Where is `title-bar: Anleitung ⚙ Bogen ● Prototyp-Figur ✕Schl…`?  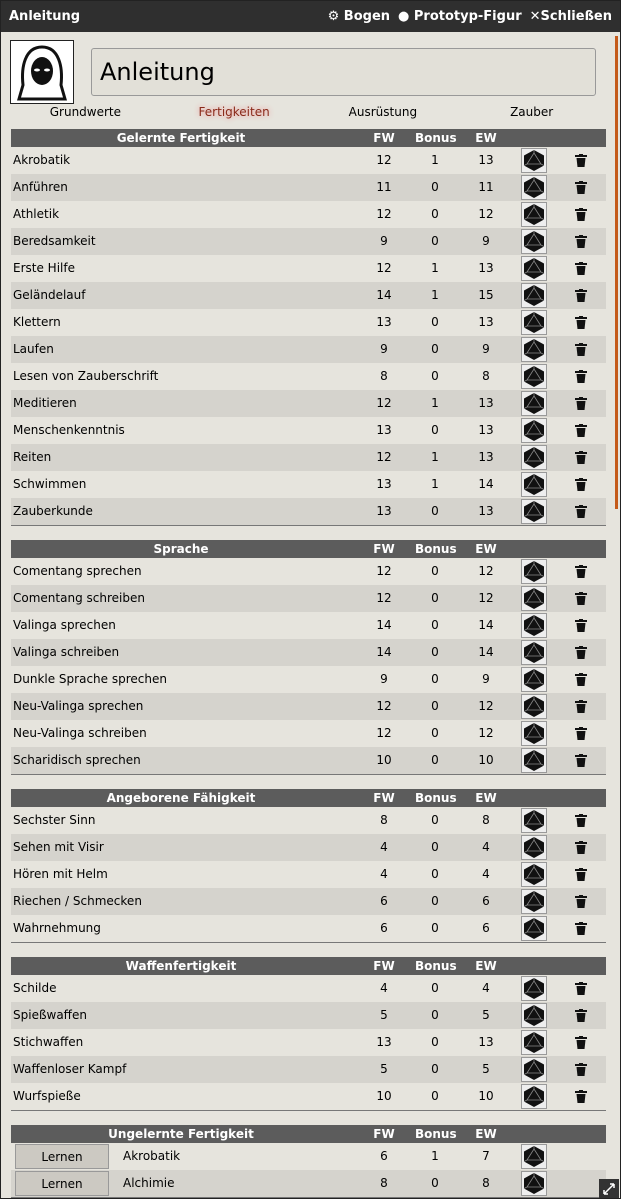 title-bar: Anleitung ⚙ Bogen ● Prototyp-Figur ✕Schl… is located at coordinates (310, 16).